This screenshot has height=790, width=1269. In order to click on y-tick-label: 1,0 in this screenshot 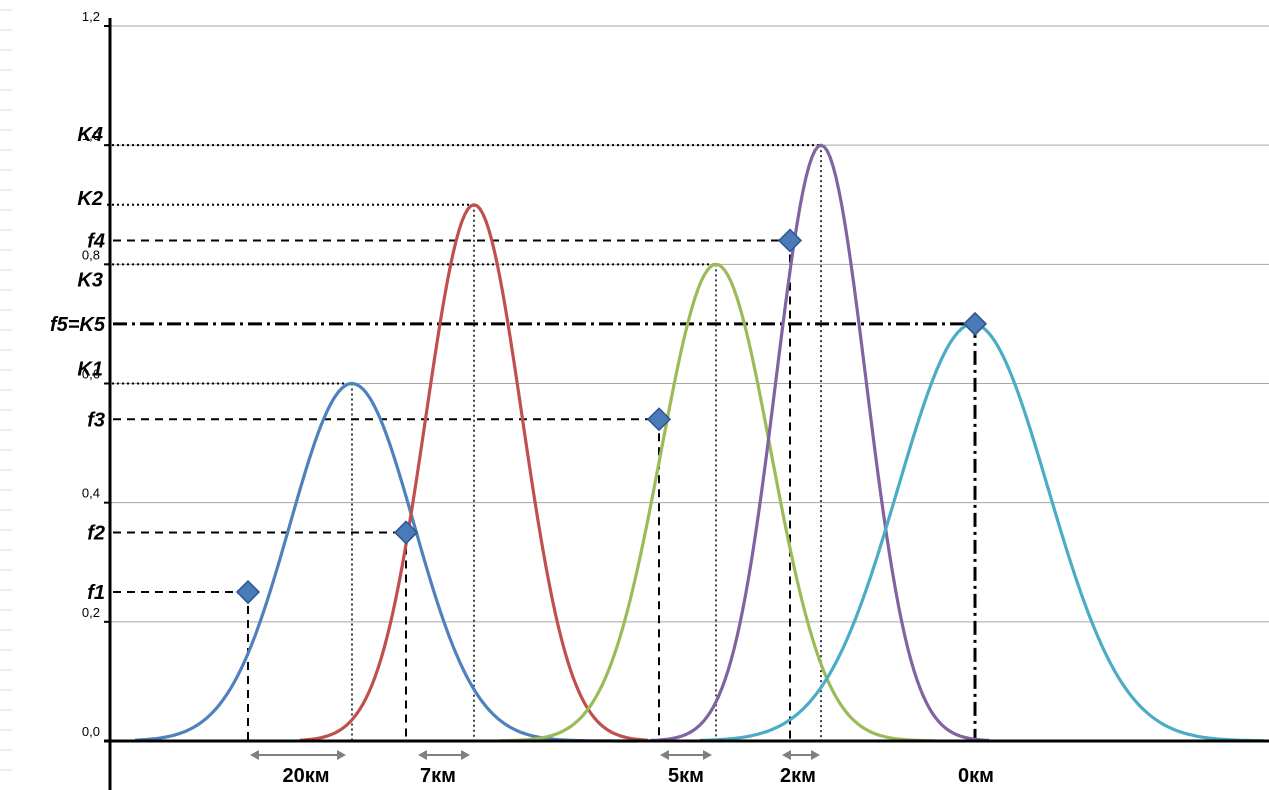, I will do `click(91, 135)`.